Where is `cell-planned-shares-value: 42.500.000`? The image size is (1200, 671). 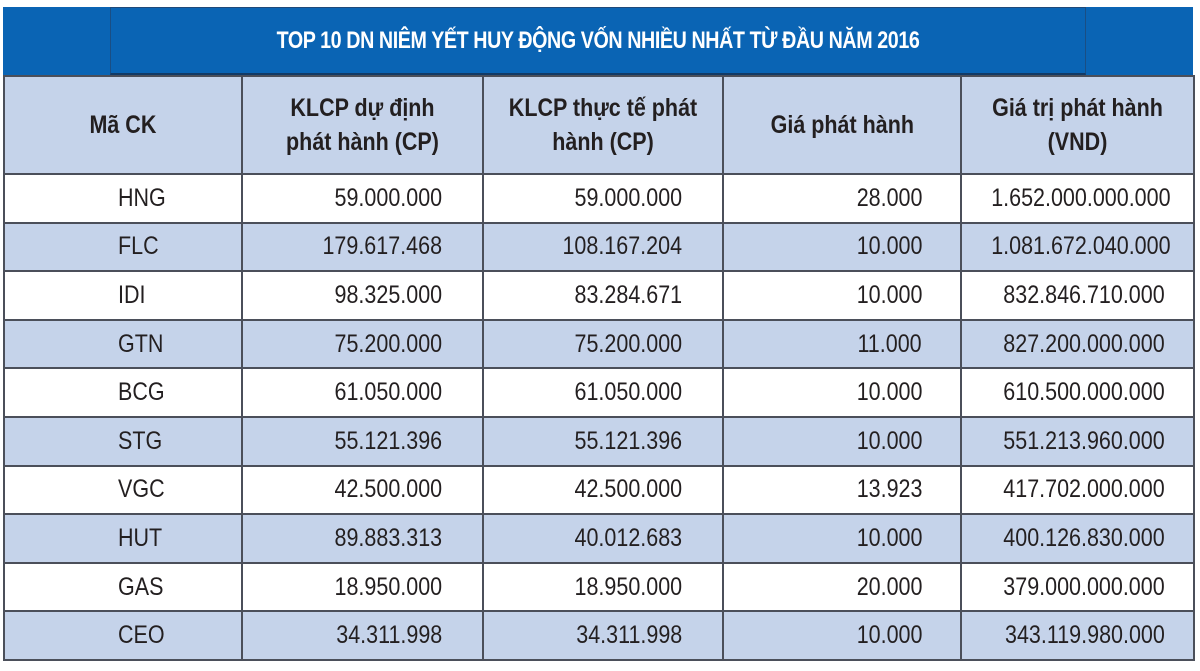 cell-planned-shares-value: 42.500.000 is located at coordinates (388, 489).